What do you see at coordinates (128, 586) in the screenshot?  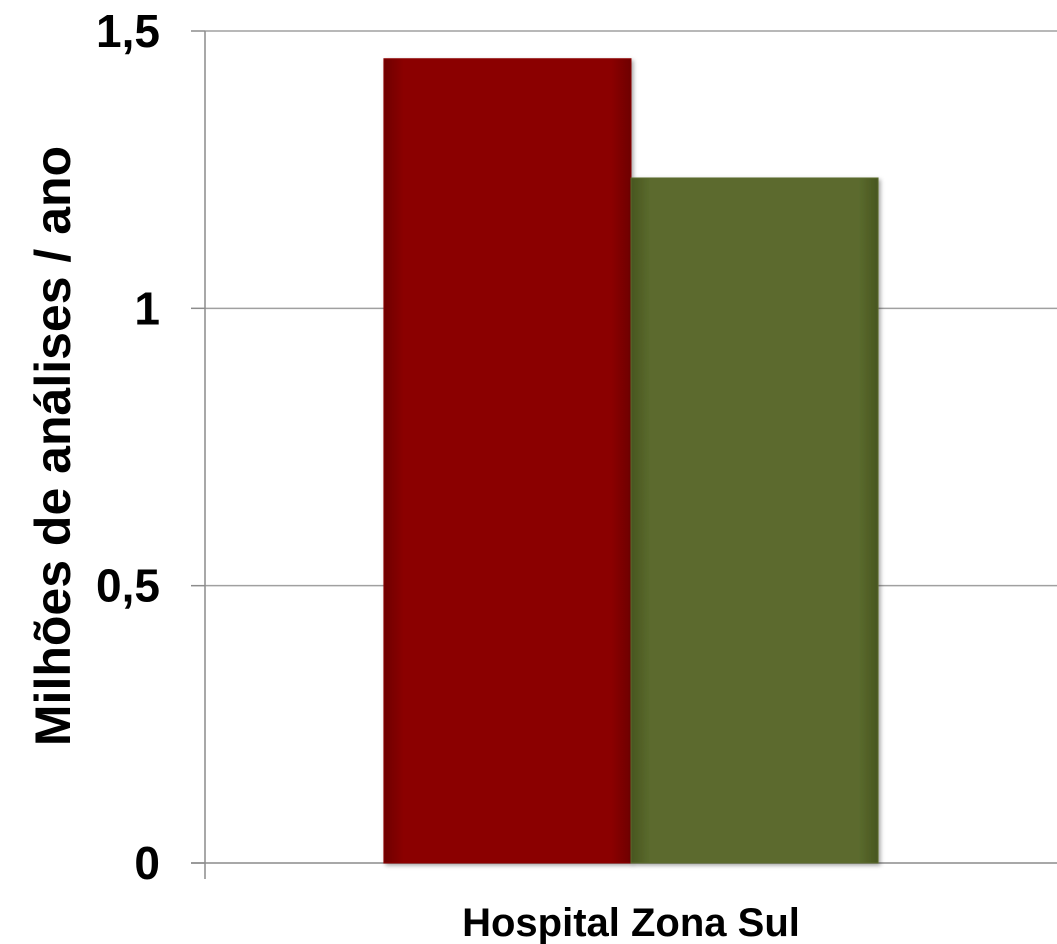 I see `y-tick-label: 0,5` at bounding box center [128, 586].